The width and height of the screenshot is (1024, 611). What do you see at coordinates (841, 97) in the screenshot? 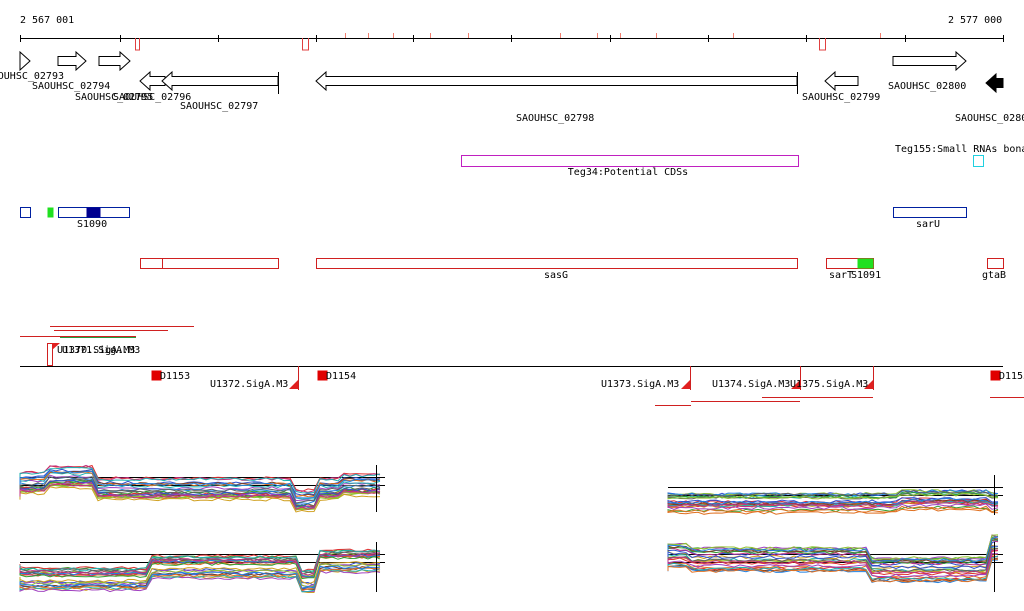
I see `gene-label: SAOUHSC_02799` at bounding box center [841, 97].